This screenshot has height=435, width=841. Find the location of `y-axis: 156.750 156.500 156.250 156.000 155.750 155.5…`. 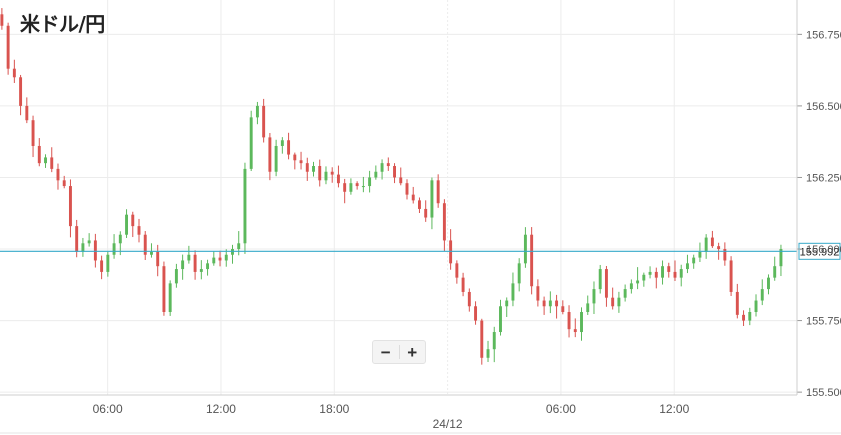

y-axis: 156.750 156.500 156.250 156.000 155.750 155.5… is located at coordinates (818, 199).